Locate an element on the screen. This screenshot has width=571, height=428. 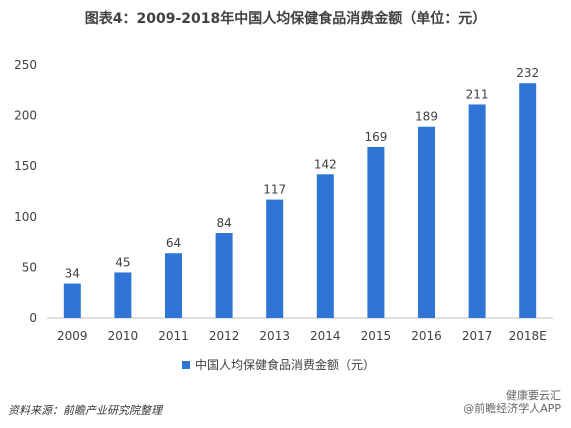
data-label: 189 is located at coordinates (426, 117).